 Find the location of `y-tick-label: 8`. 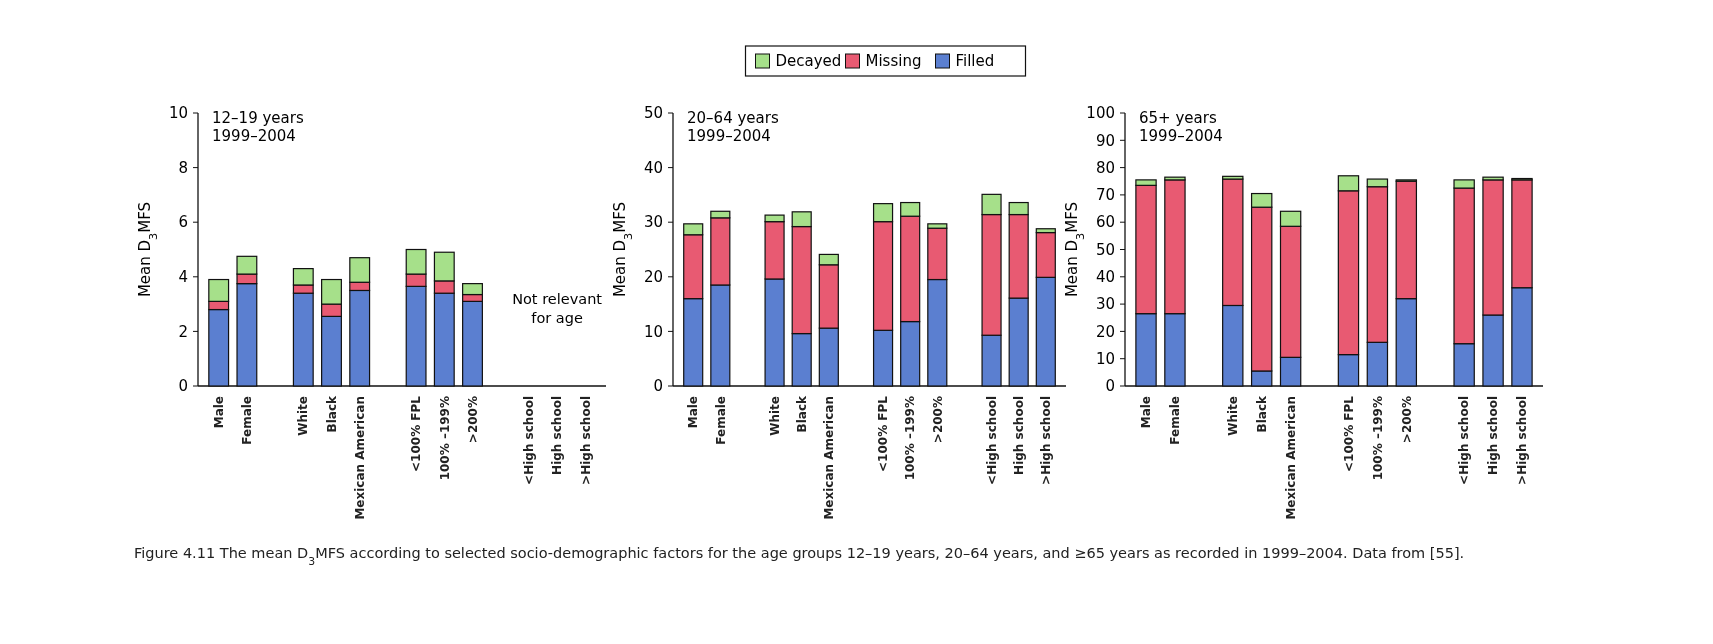

y-tick-label: 8 is located at coordinates (183, 167).